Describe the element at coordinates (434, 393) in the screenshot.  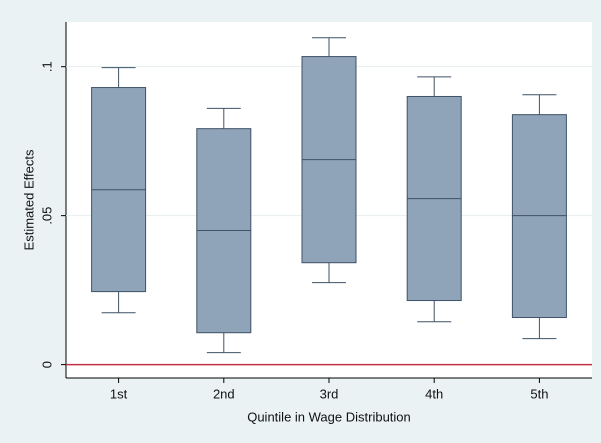
I see `x-tick-label: 4th` at that location.